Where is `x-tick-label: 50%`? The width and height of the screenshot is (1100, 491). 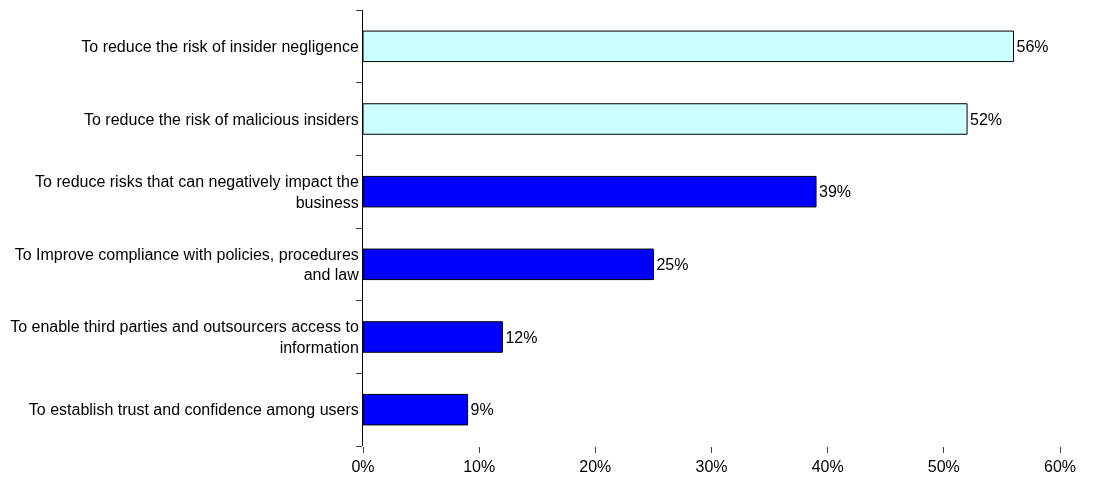 x-tick-label: 50% is located at coordinates (943, 467).